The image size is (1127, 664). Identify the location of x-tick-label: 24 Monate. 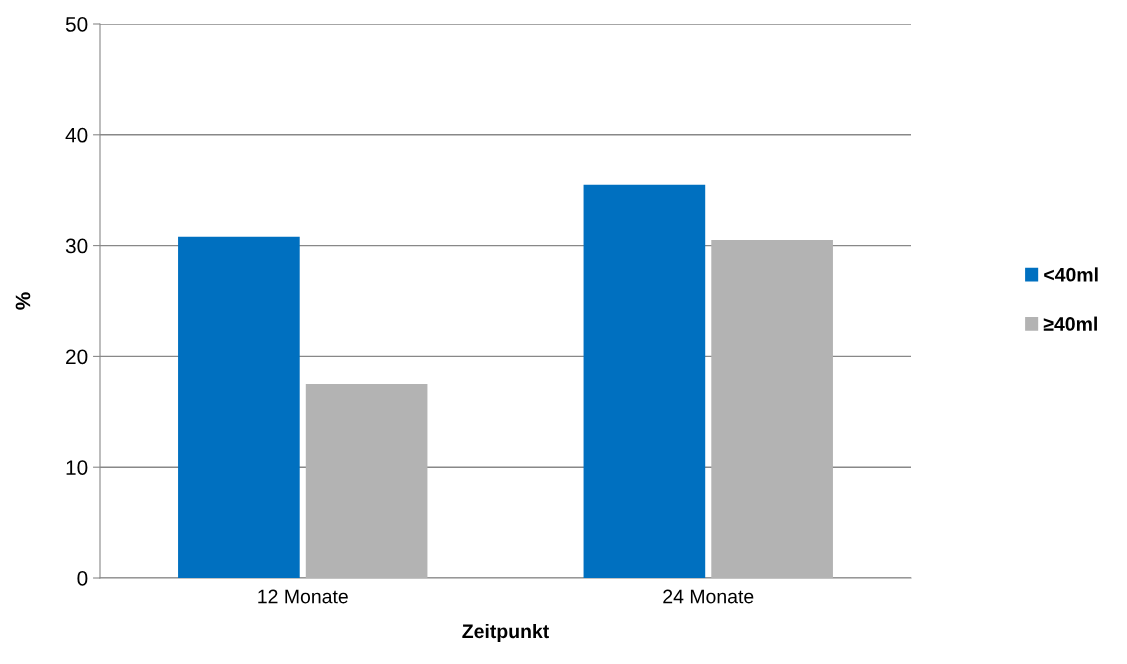
(708, 596).